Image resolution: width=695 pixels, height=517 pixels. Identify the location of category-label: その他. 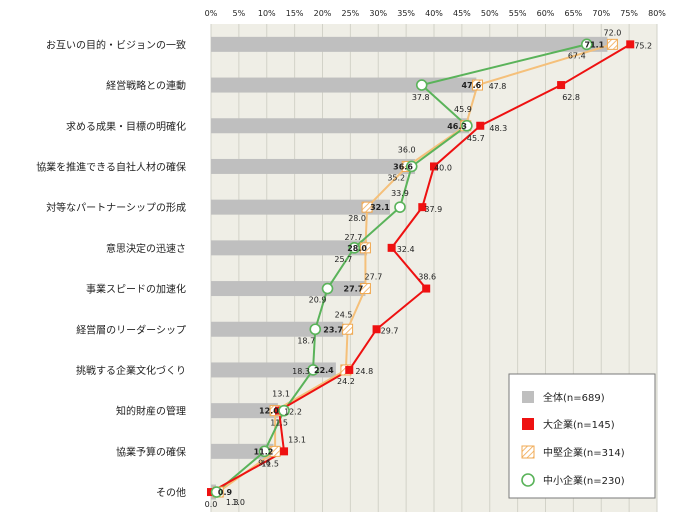
(171, 492).